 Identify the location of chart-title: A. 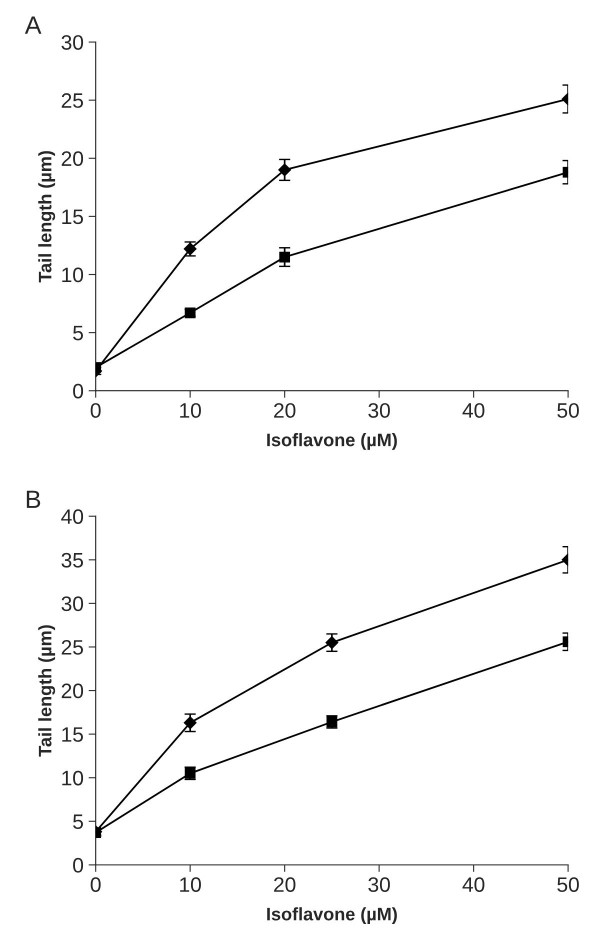
(33, 25).